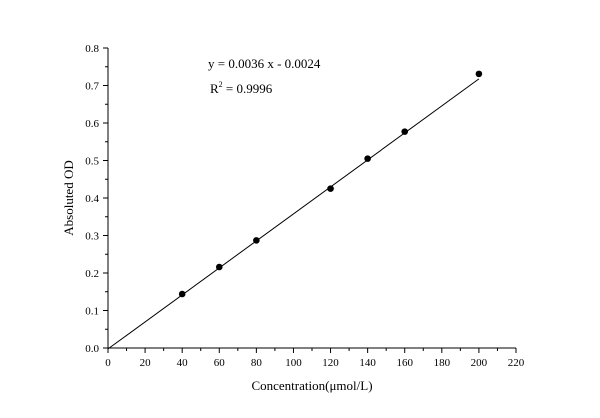 This screenshot has width=600, height=418. Describe the element at coordinates (516, 363) in the screenshot. I see `x-tick-label: 220` at that location.